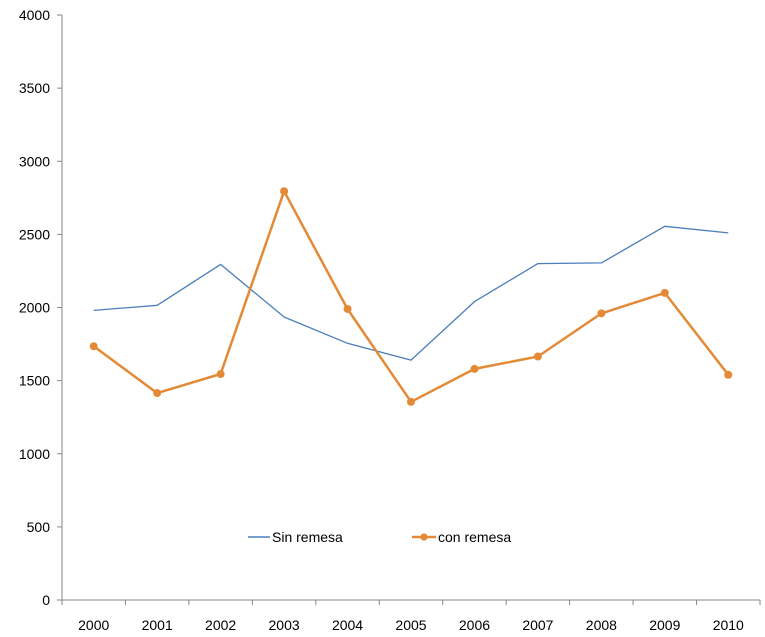 The height and width of the screenshot is (637, 765). Describe the element at coordinates (220, 625) in the screenshot. I see `x-tick-label-2002: 2002` at that location.